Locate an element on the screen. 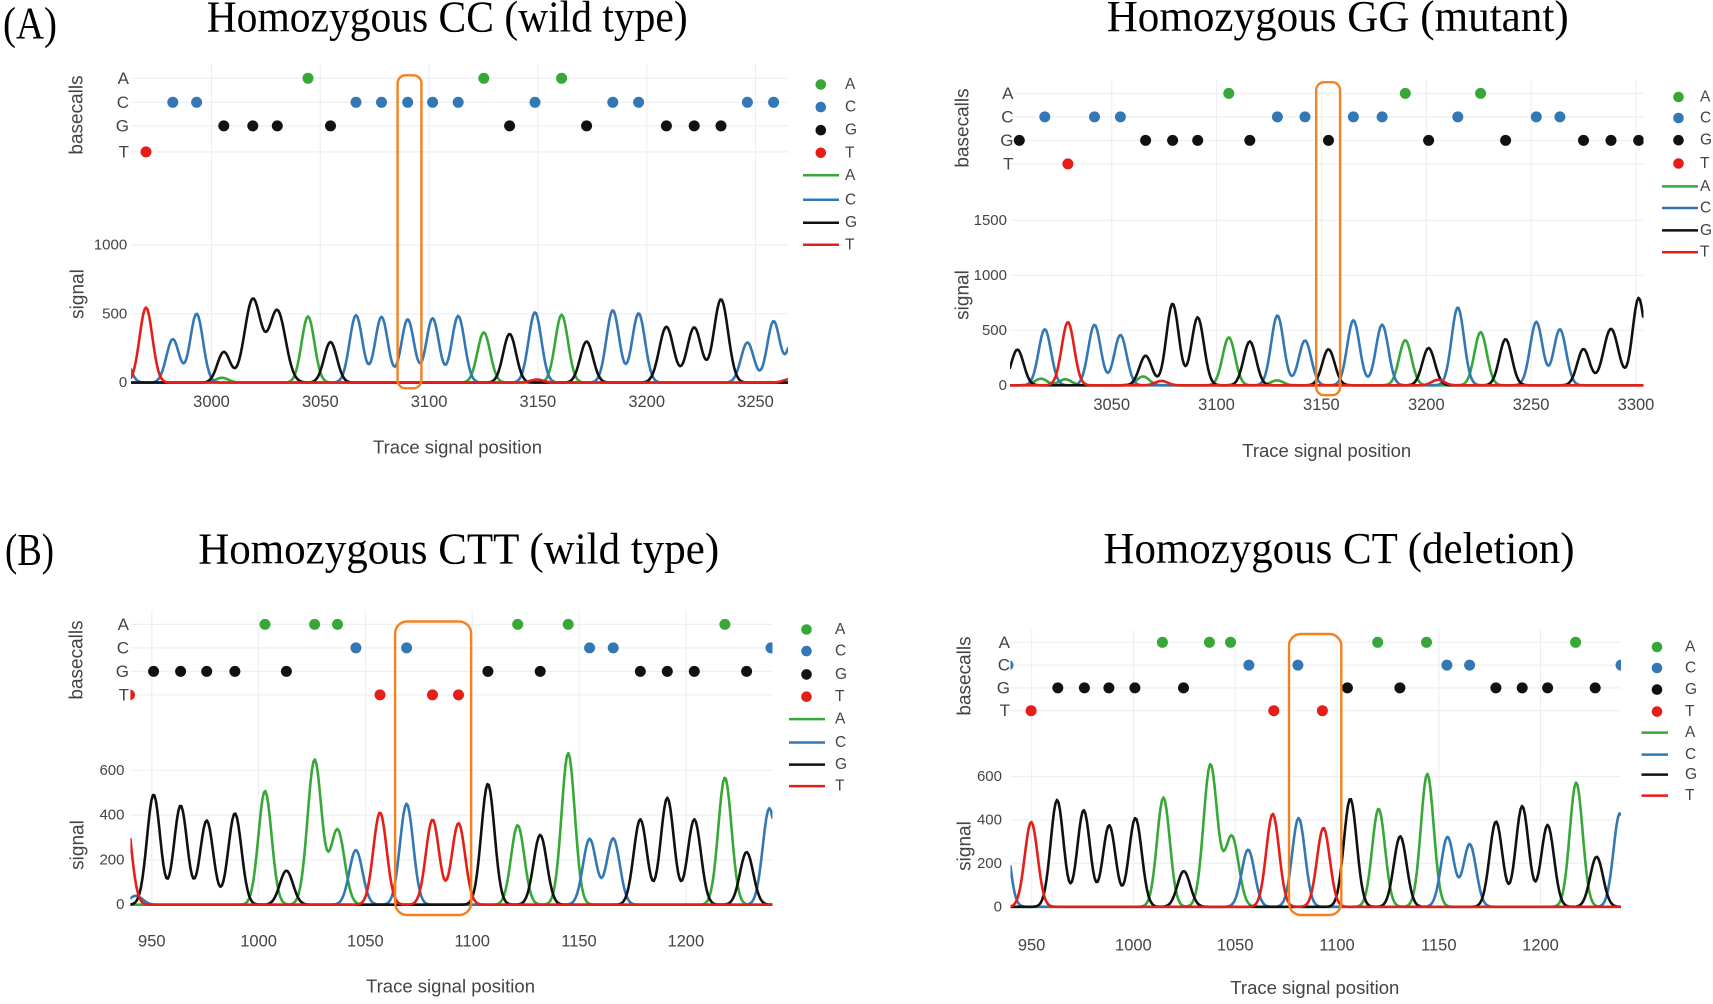 The image size is (1713, 1004). svg-text: Homozygous CC (wild type) is located at coordinates (447, 21).